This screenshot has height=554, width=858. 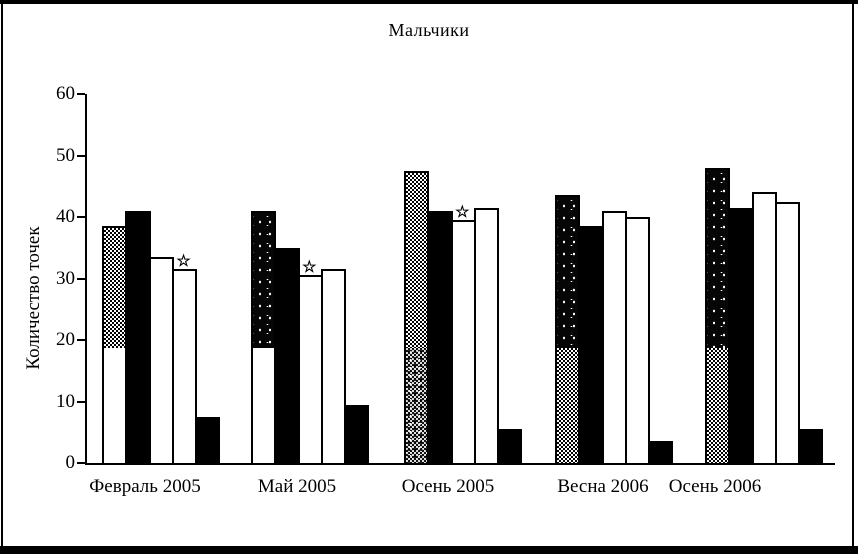 I want to click on x-category-label: Май 2005, so click(x=297, y=486).